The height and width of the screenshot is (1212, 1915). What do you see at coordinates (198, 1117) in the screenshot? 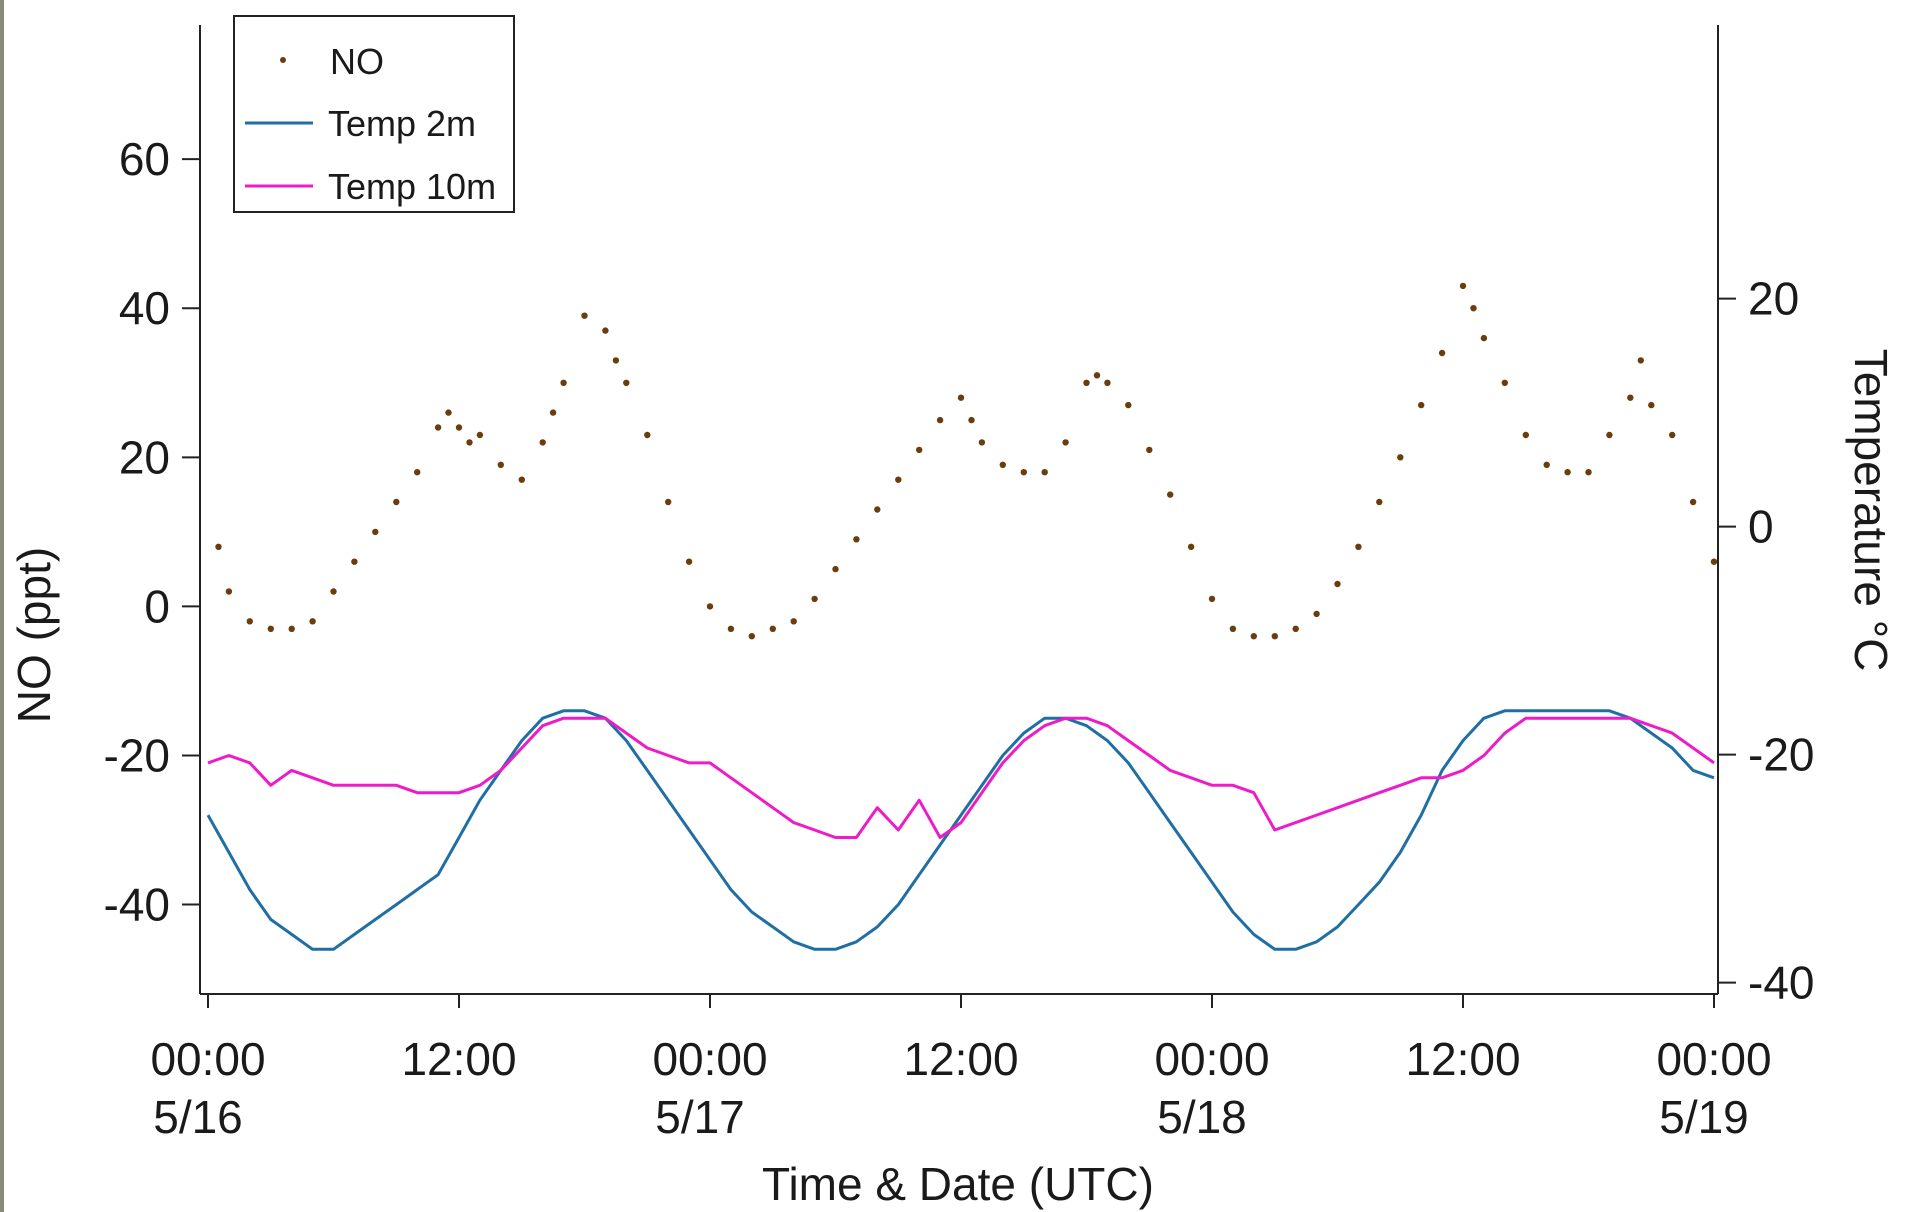
I see `x-tick-label-date: 5/16` at bounding box center [198, 1117].